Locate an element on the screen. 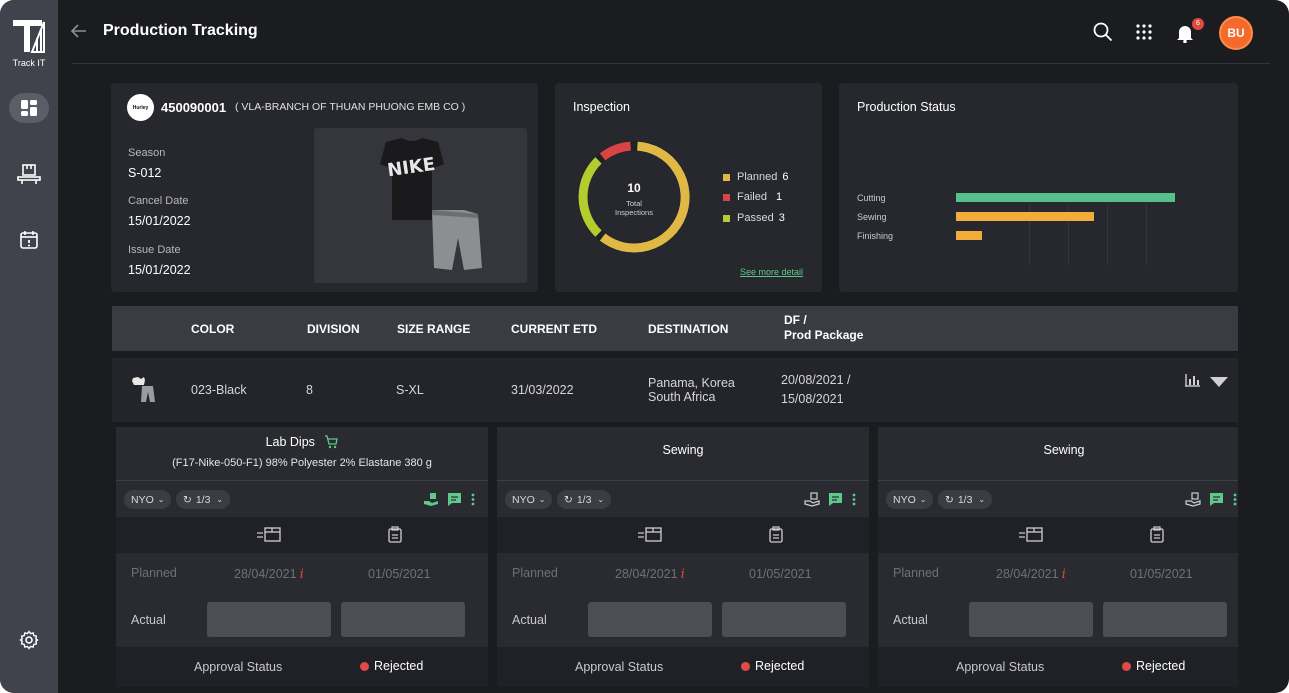 The width and height of the screenshot is (1289, 693). donut-segment-passed is located at coordinates (590, 197).